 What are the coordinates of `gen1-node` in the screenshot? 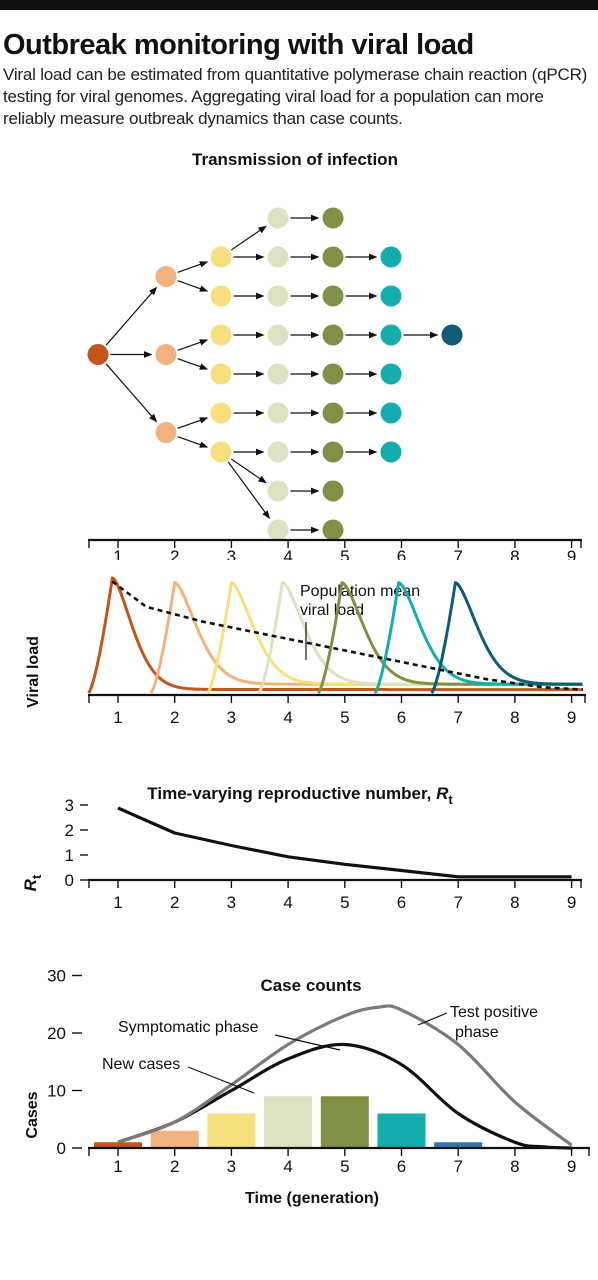 It's located at (98, 354).